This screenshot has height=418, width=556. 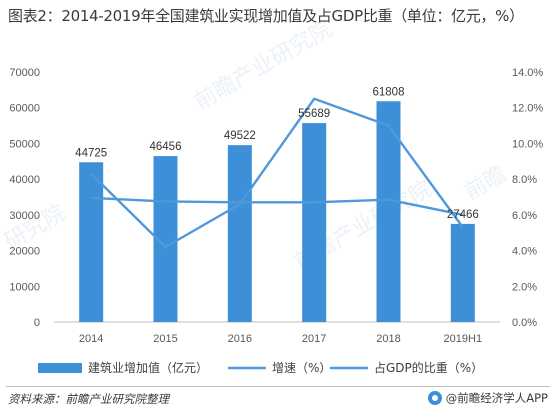 I want to click on x-tick-label: 2019H1, so click(x=463, y=339).